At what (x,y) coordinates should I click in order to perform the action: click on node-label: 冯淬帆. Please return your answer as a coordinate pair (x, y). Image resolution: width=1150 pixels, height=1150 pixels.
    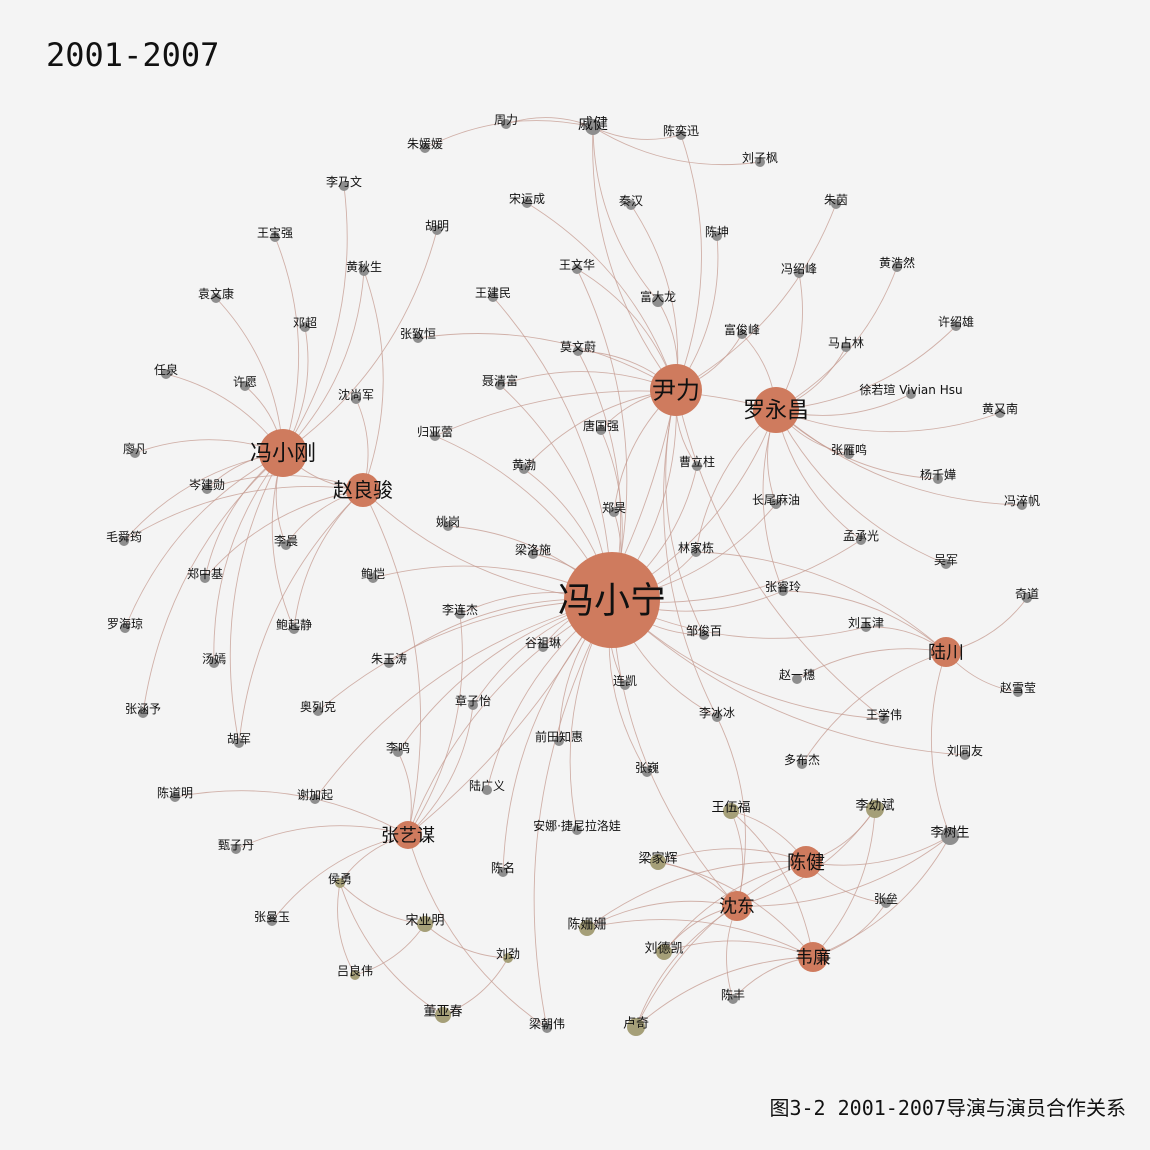
    Looking at the image, I should click on (1022, 500).